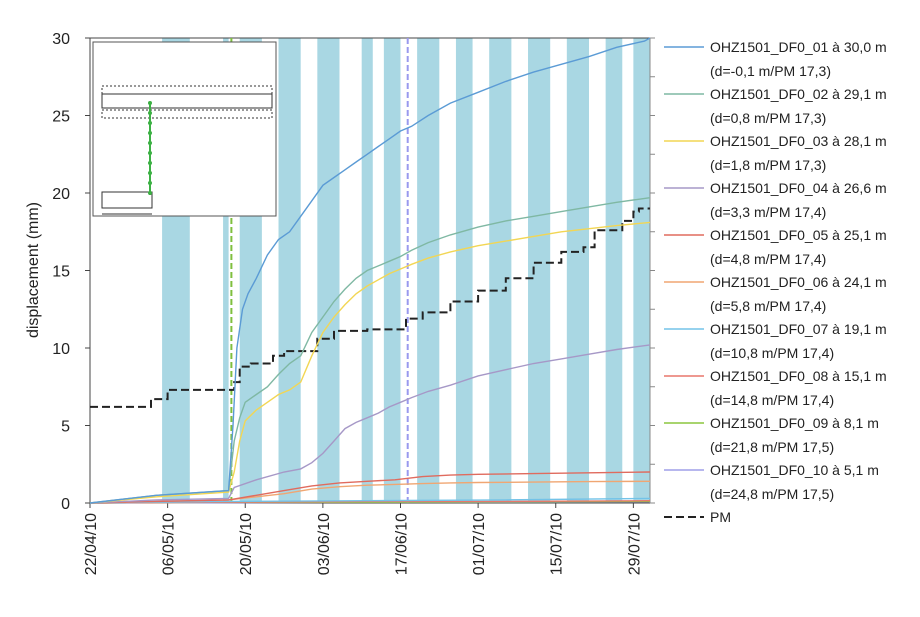 Image resolution: width=920 pixels, height=617 pixels. I want to click on x-tick-label: 03/06/10, so click(324, 544).